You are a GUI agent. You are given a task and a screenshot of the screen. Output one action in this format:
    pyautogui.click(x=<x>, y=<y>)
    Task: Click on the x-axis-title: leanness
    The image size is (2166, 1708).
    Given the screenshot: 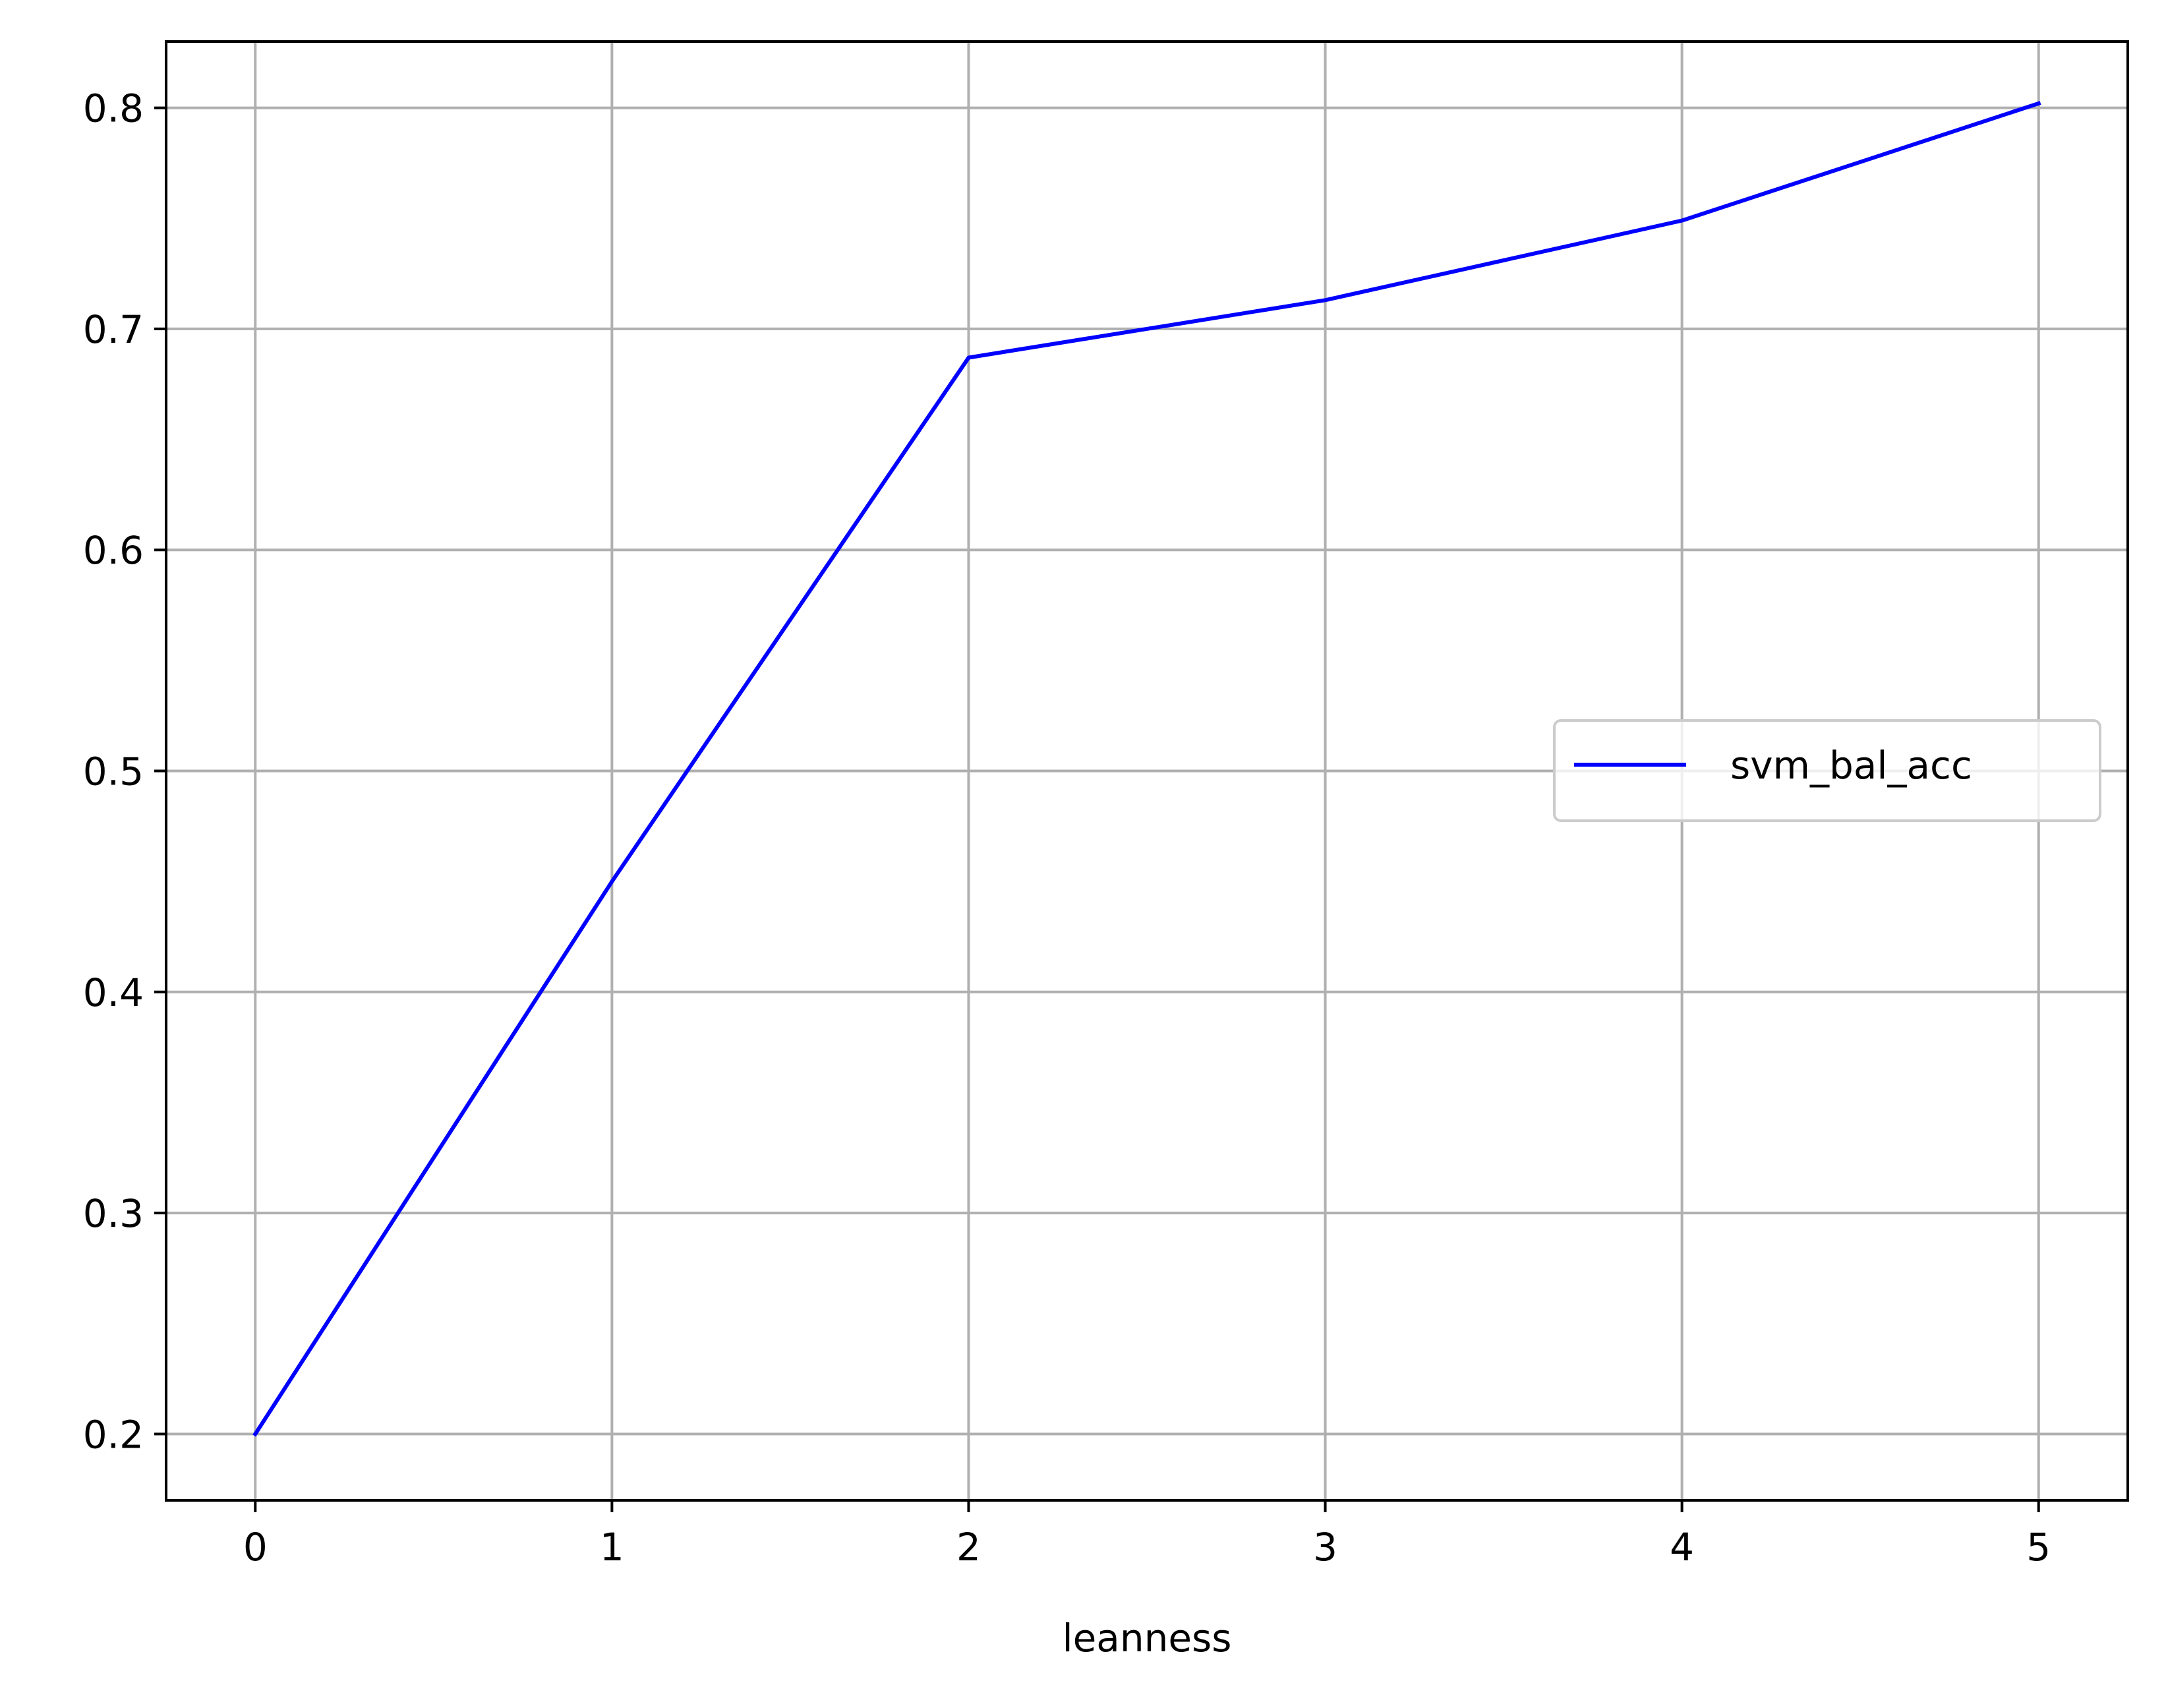 What is the action you would take?
    pyautogui.click(x=1147, y=1638)
    